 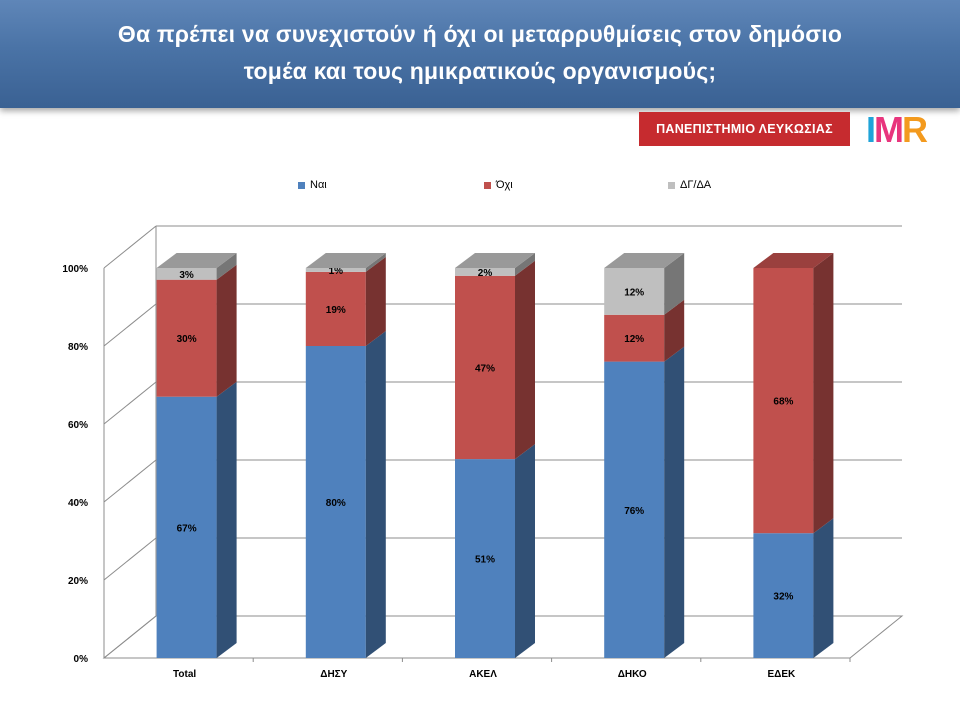 What do you see at coordinates (184, 674) in the screenshot?
I see `x-tick-label: Total` at bounding box center [184, 674].